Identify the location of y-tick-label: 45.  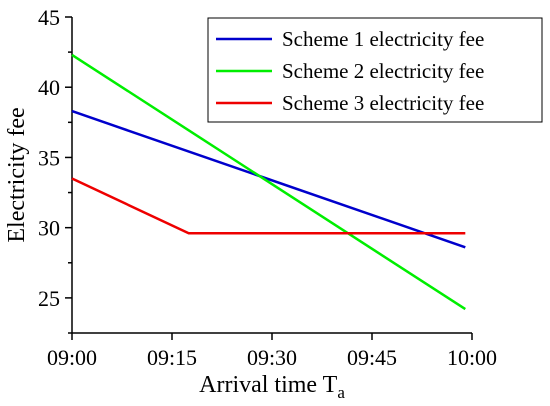
(49, 17).